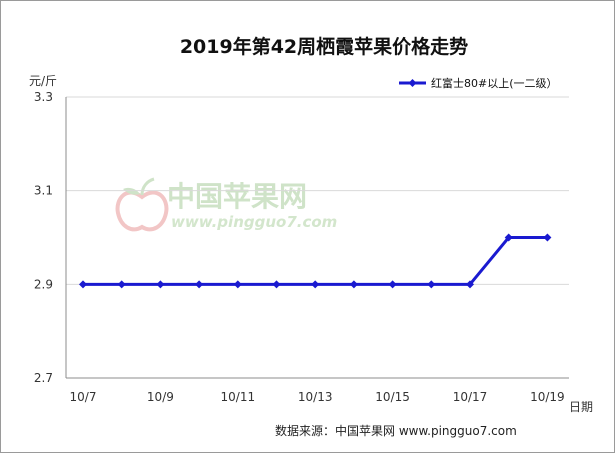 Image resolution: width=615 pixels, height=453 pixels. What do you see at coordinates (392, 397) in the screenshot?
I see `x-tick-label: 10/15` at bounding box center [392, 397].